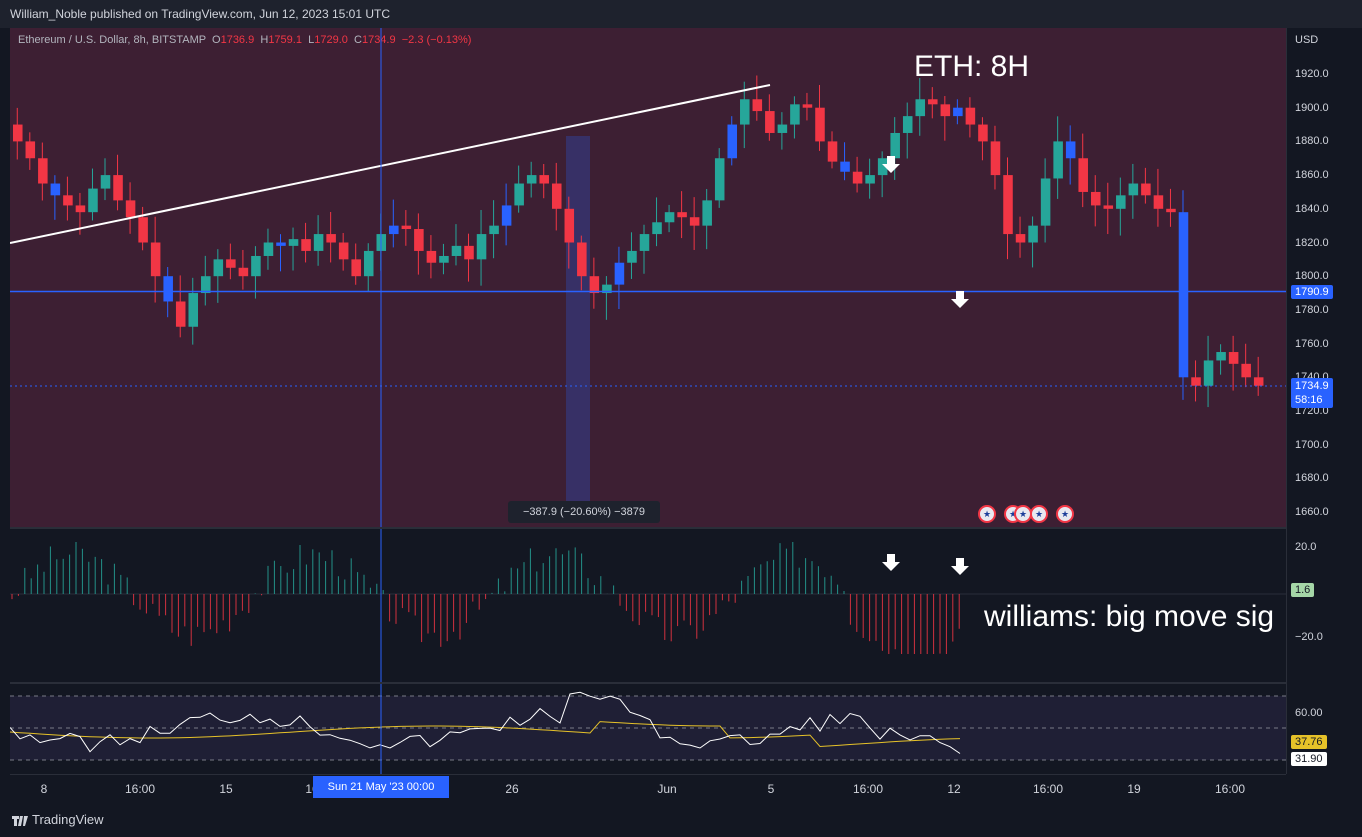 This screenshot has width=1362, height=837. What do you see at coordinates (1312, 478) in the screenshot?
I see `price-tick: 1680.0` at bounding box center [1312, 478].